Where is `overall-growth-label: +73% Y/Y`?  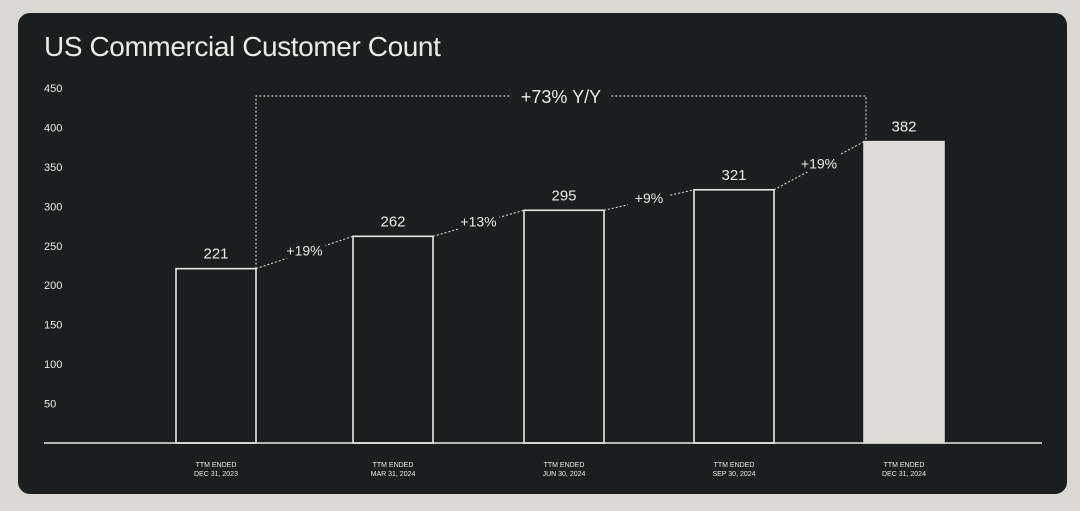 overall-growth-label: +73% Y/Y is located at coordinates (561, 97).